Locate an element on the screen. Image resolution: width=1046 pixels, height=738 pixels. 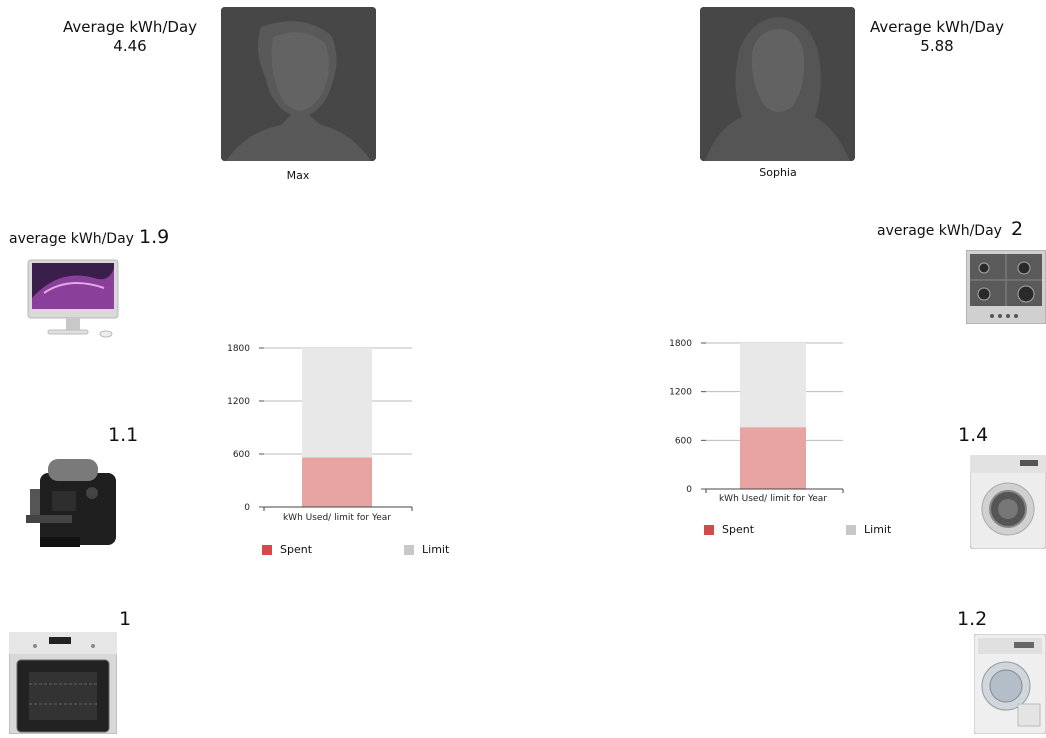
appliance-coffee-machine is located at coordinates (72, 503).